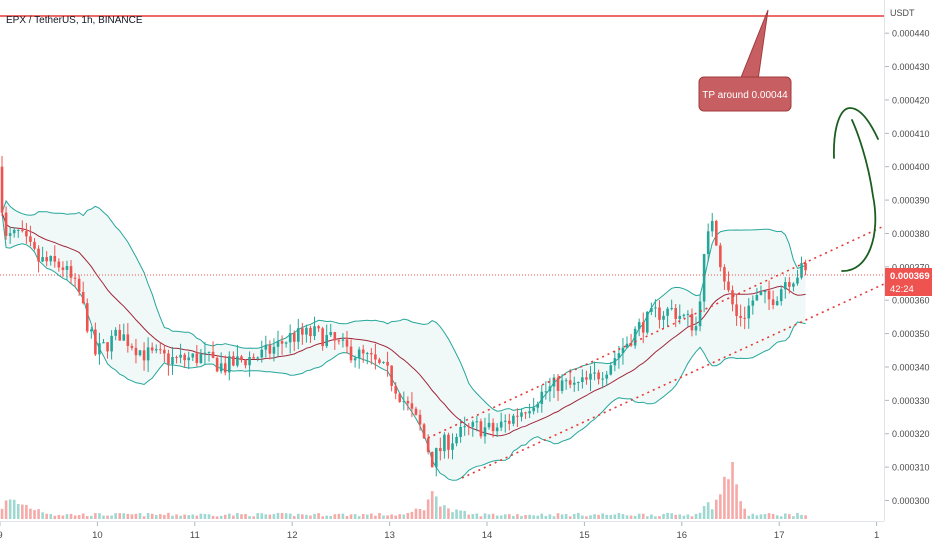 The image size is (932, 555). What do you see at coordinates (859, 195) in the screenshot?
I see `hand-drawn-arrow` at bounding box center [859, 195].